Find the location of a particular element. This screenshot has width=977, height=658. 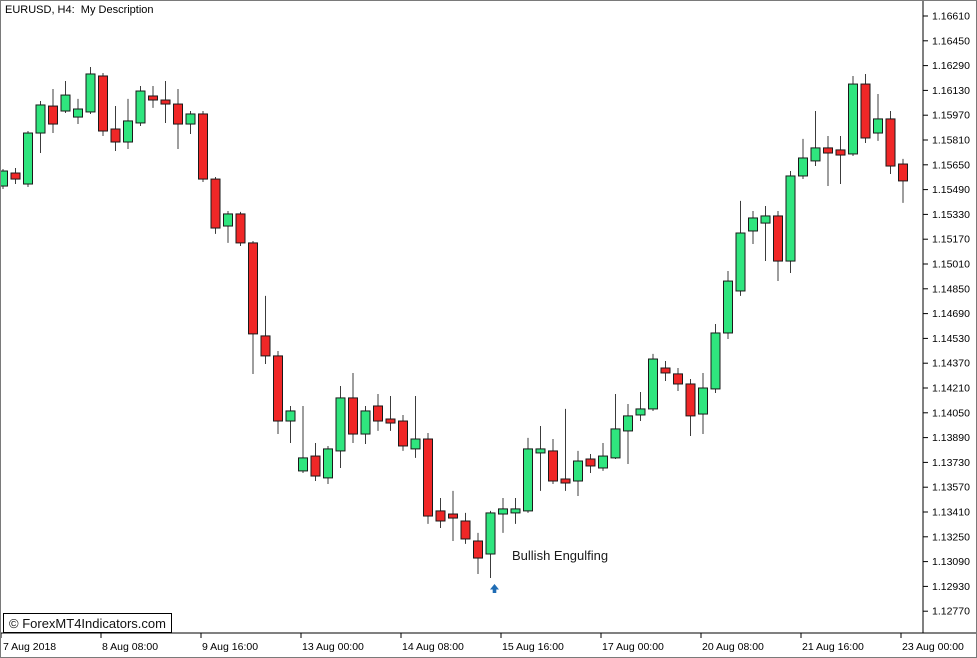

time-axis-label: 14 Aug 08:00 is located at coordinates (433, 647).